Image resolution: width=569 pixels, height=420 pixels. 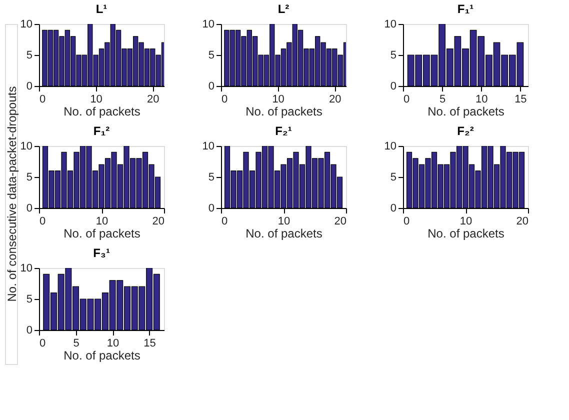 I want to click on chart-title: F₂¹, so click(x=283, y=131).